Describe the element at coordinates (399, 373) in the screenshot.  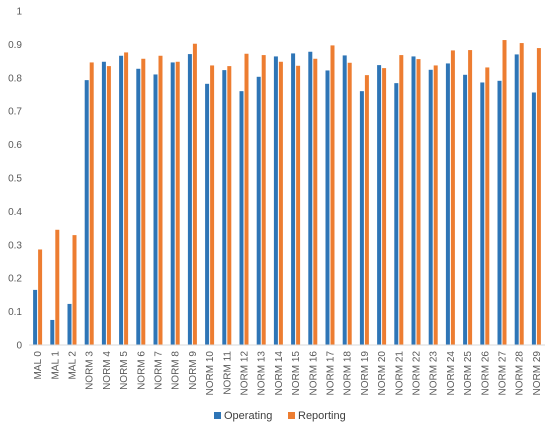
I see `x-tick-label: NORM 21` at that location.